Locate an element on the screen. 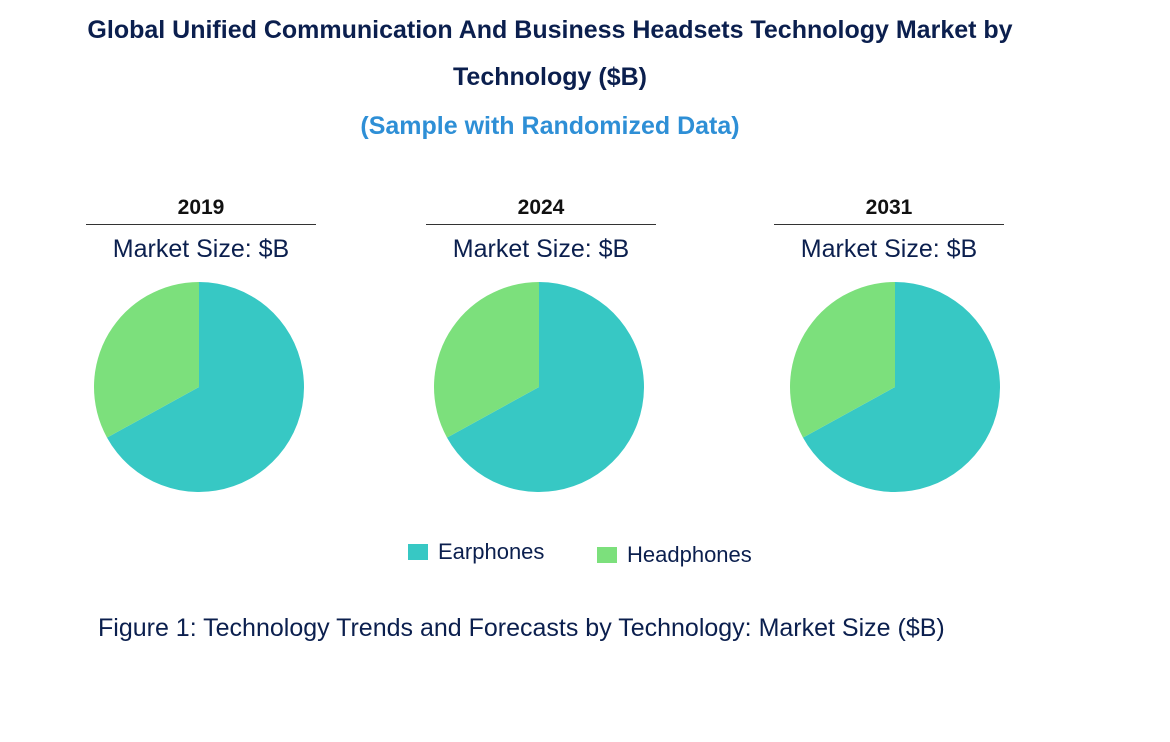 Image resolution: width=1170 pixels, height=742 pixels. pie-panel-2024: 2024 Market Size: $B is located at coordinates (541, 230).